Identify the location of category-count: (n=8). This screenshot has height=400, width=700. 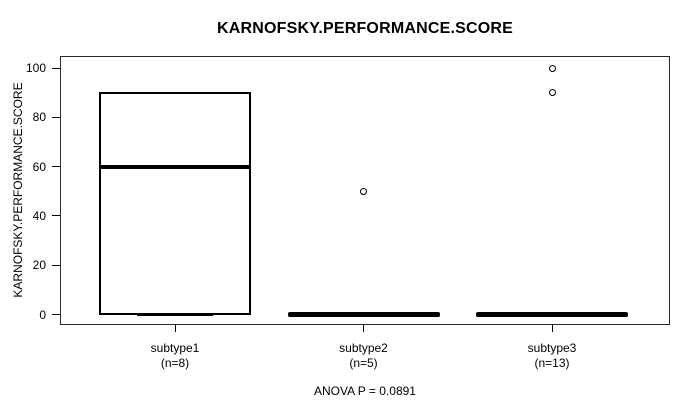
(175, 363).